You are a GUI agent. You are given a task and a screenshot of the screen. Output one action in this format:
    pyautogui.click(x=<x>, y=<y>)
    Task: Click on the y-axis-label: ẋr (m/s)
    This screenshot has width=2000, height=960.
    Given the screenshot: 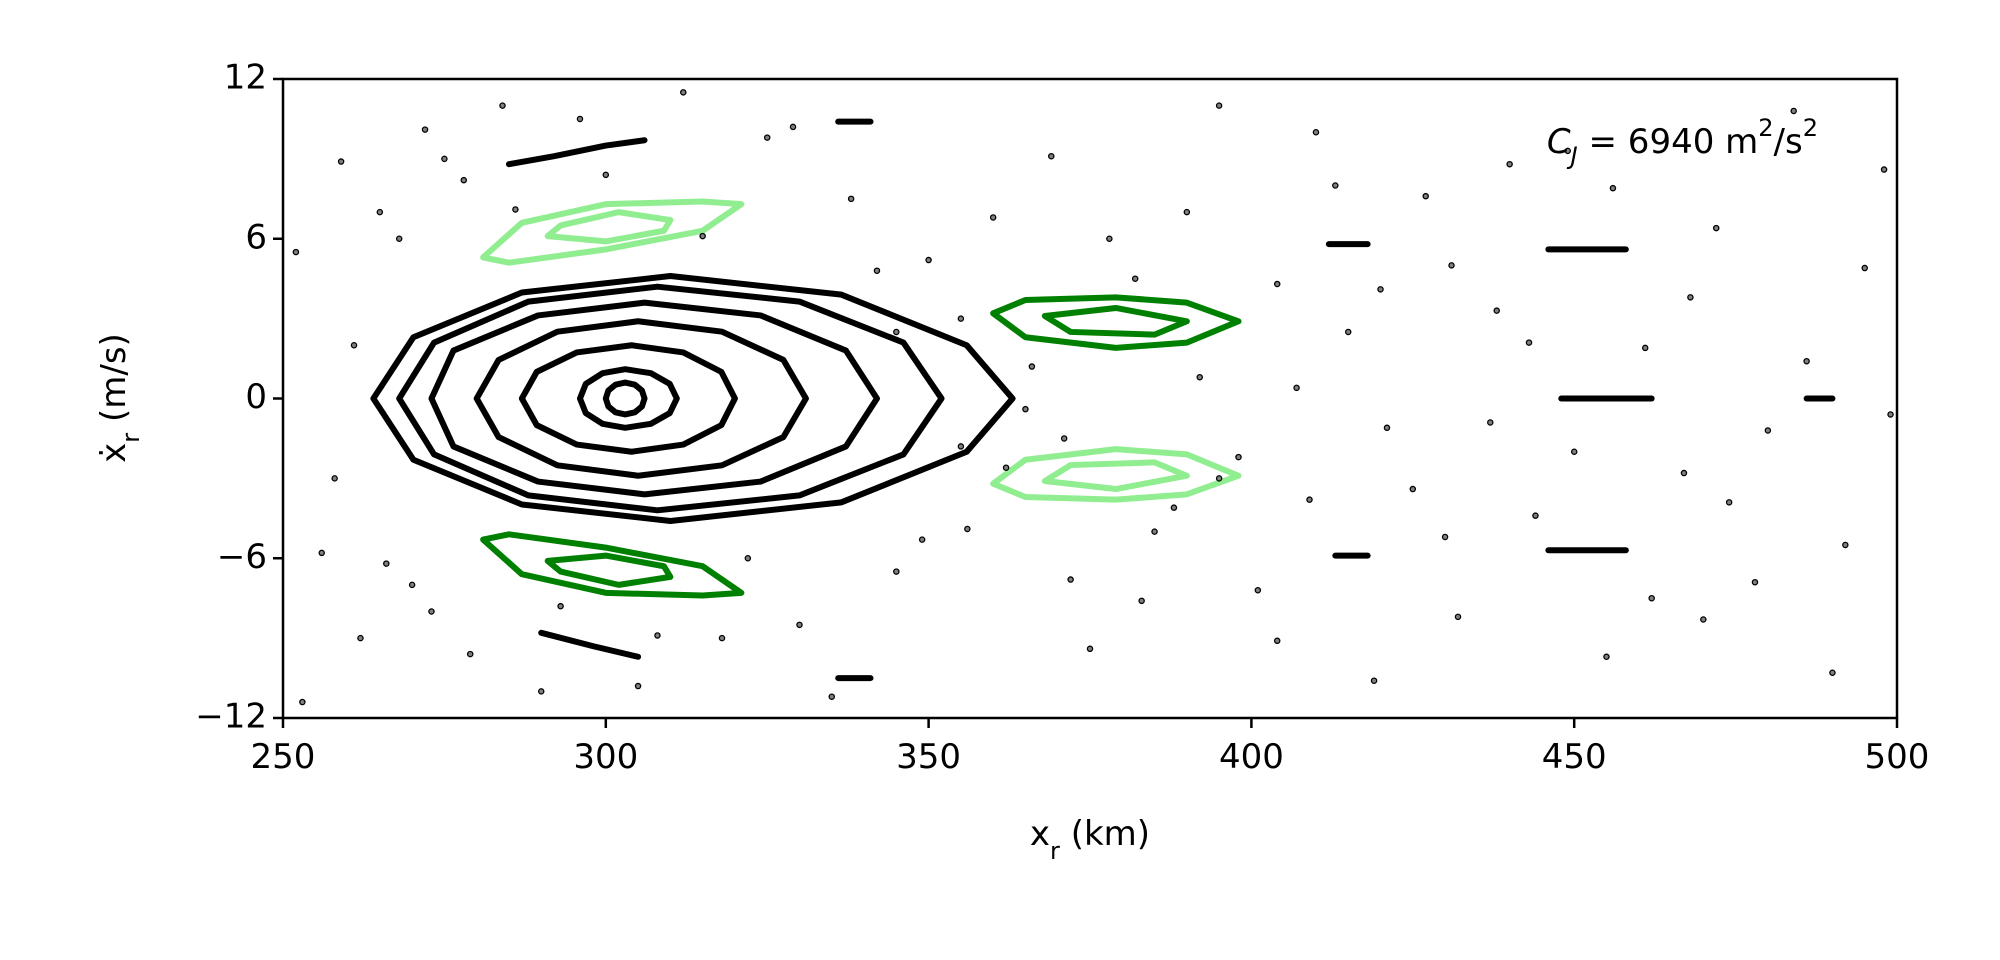 What is the action you would take?
    pyautogui.click(x=119, y=398)
    